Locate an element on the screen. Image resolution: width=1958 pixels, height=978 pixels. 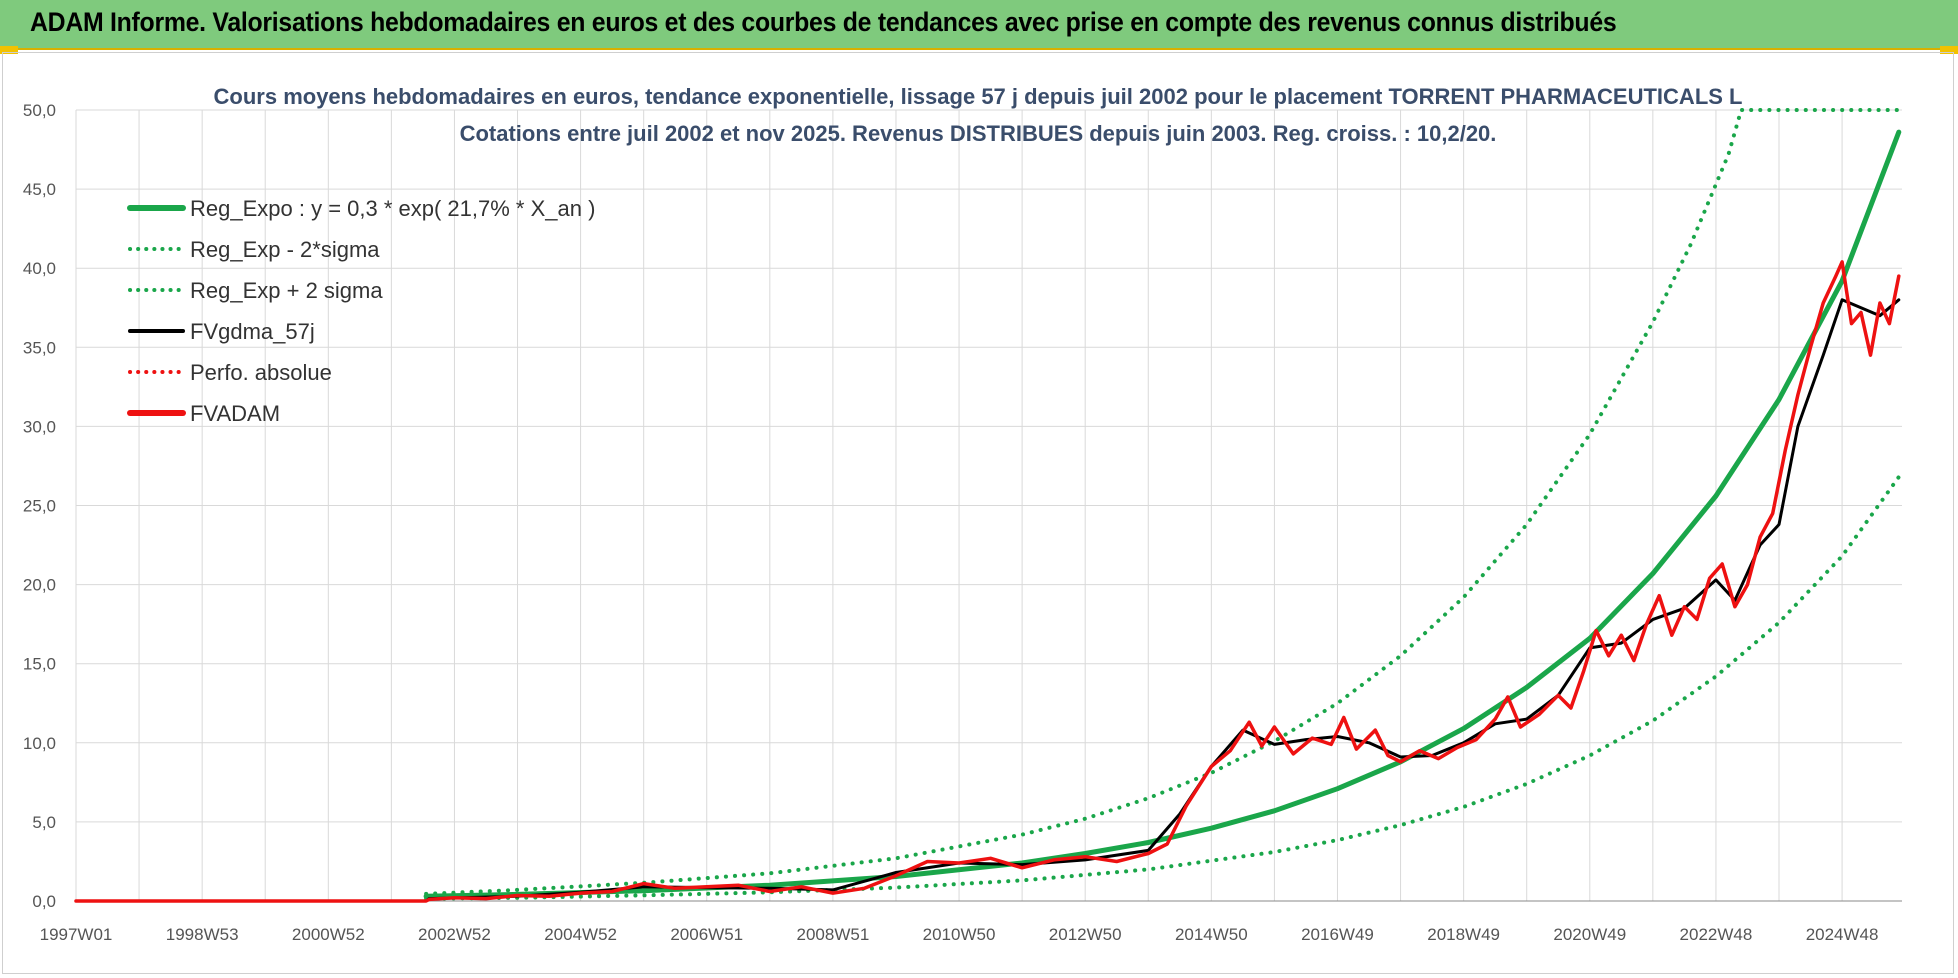
y-tick-label: 10,0 is located at coordinates (39, 743).